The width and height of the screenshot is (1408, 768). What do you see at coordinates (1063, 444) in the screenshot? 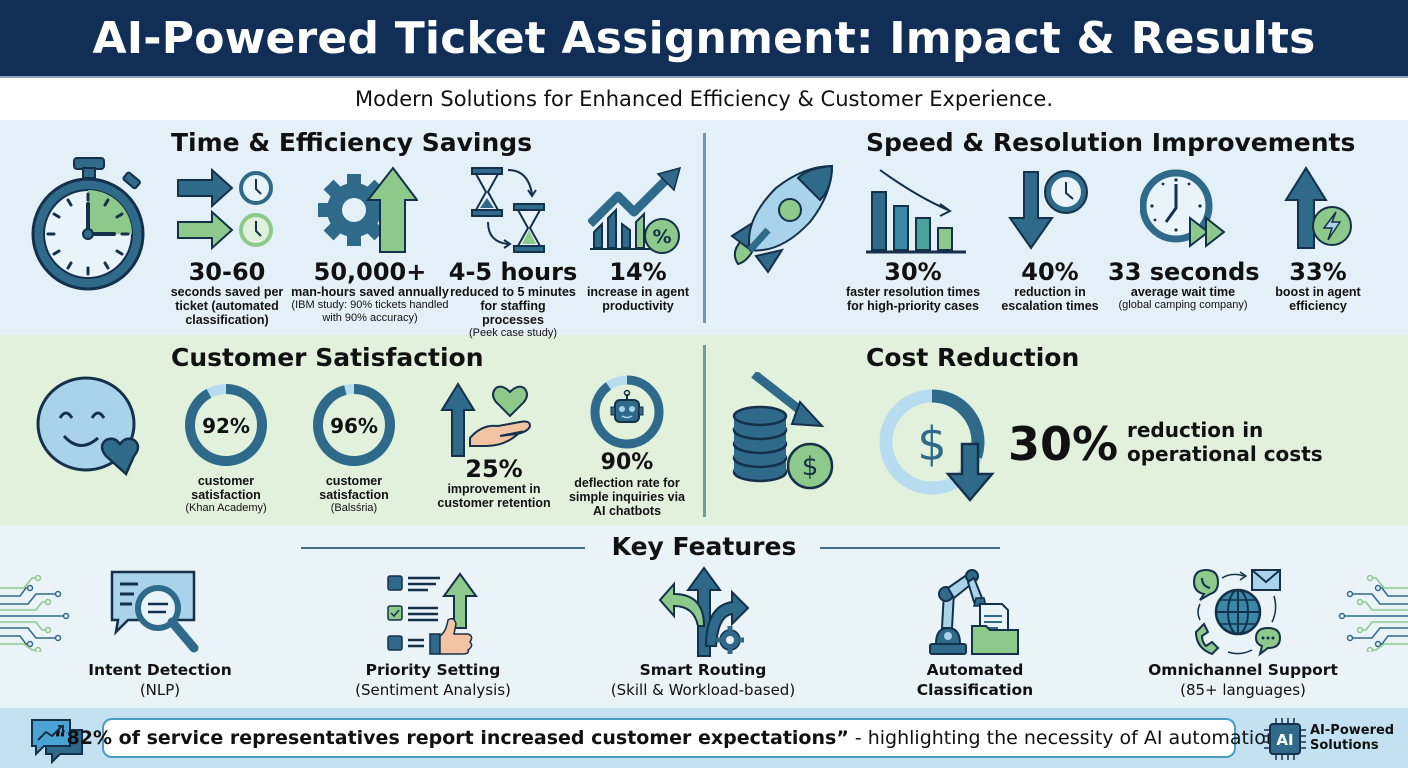
I see `cost-reduction-value: 30%` at bounding box center [1063, 444].